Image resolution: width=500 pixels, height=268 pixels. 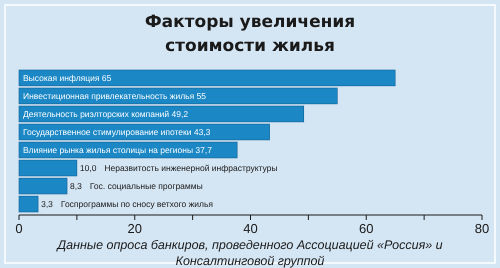 What do you see at coordinates (116, 131) in the screenshot?
I see `category-label: Государственное стимулирование ипотеки 43,3` at bounding box center [116, 131].